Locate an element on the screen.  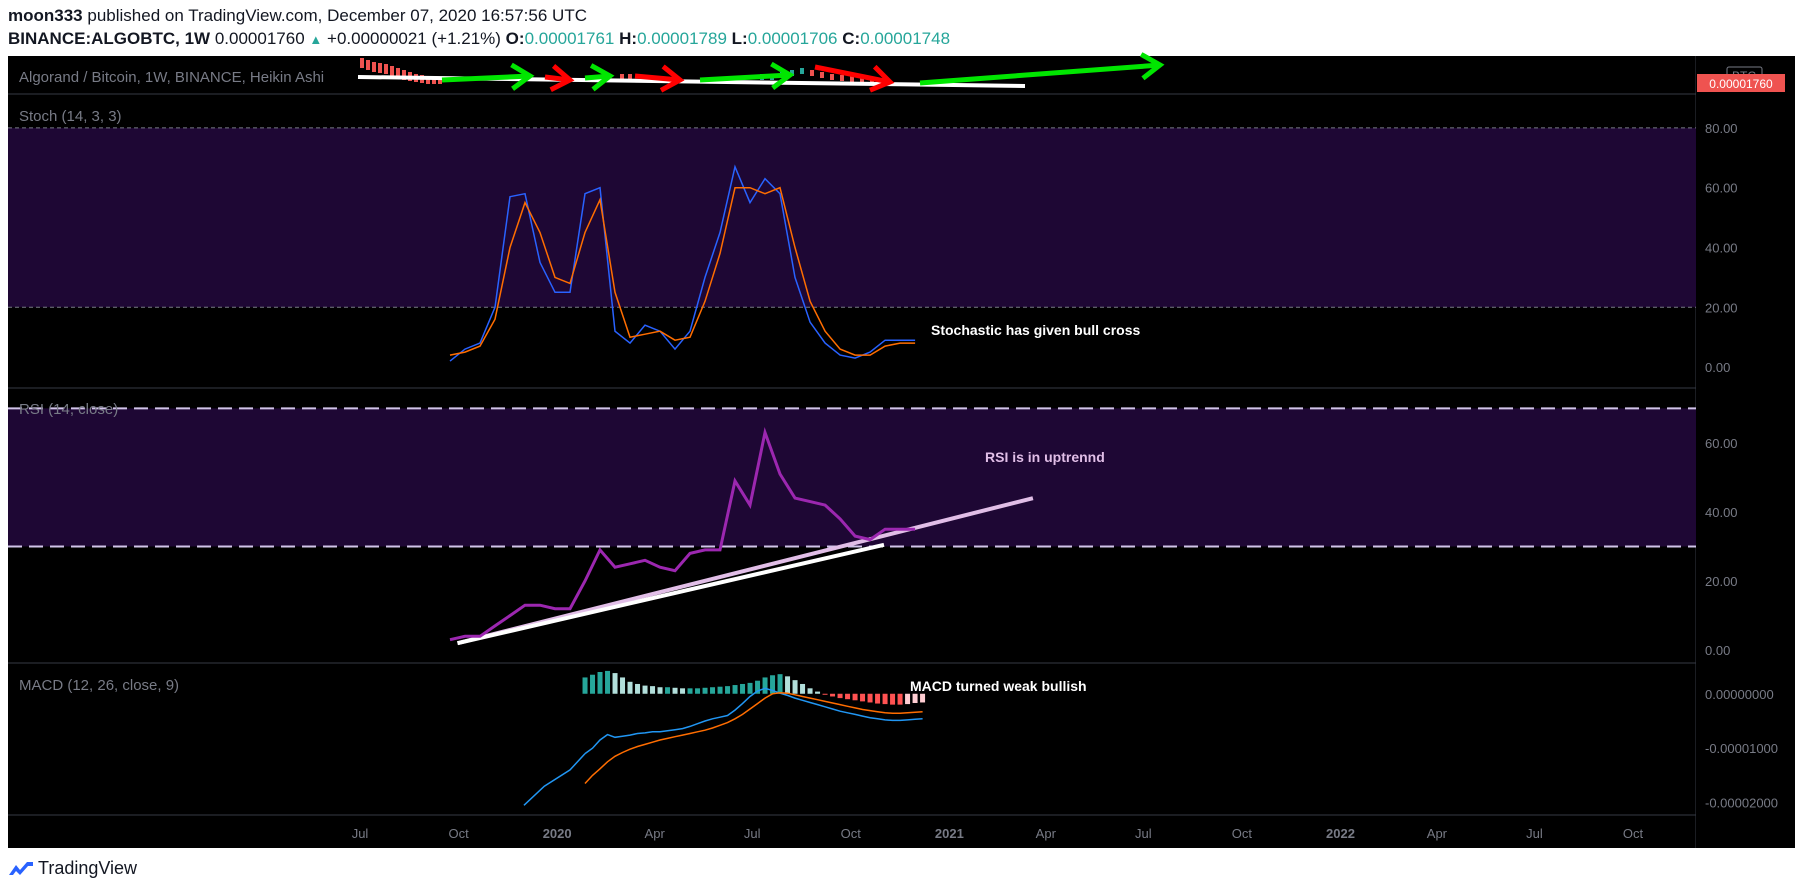
y-tick-label: 20.00 is located at coordinates (1721, 581).